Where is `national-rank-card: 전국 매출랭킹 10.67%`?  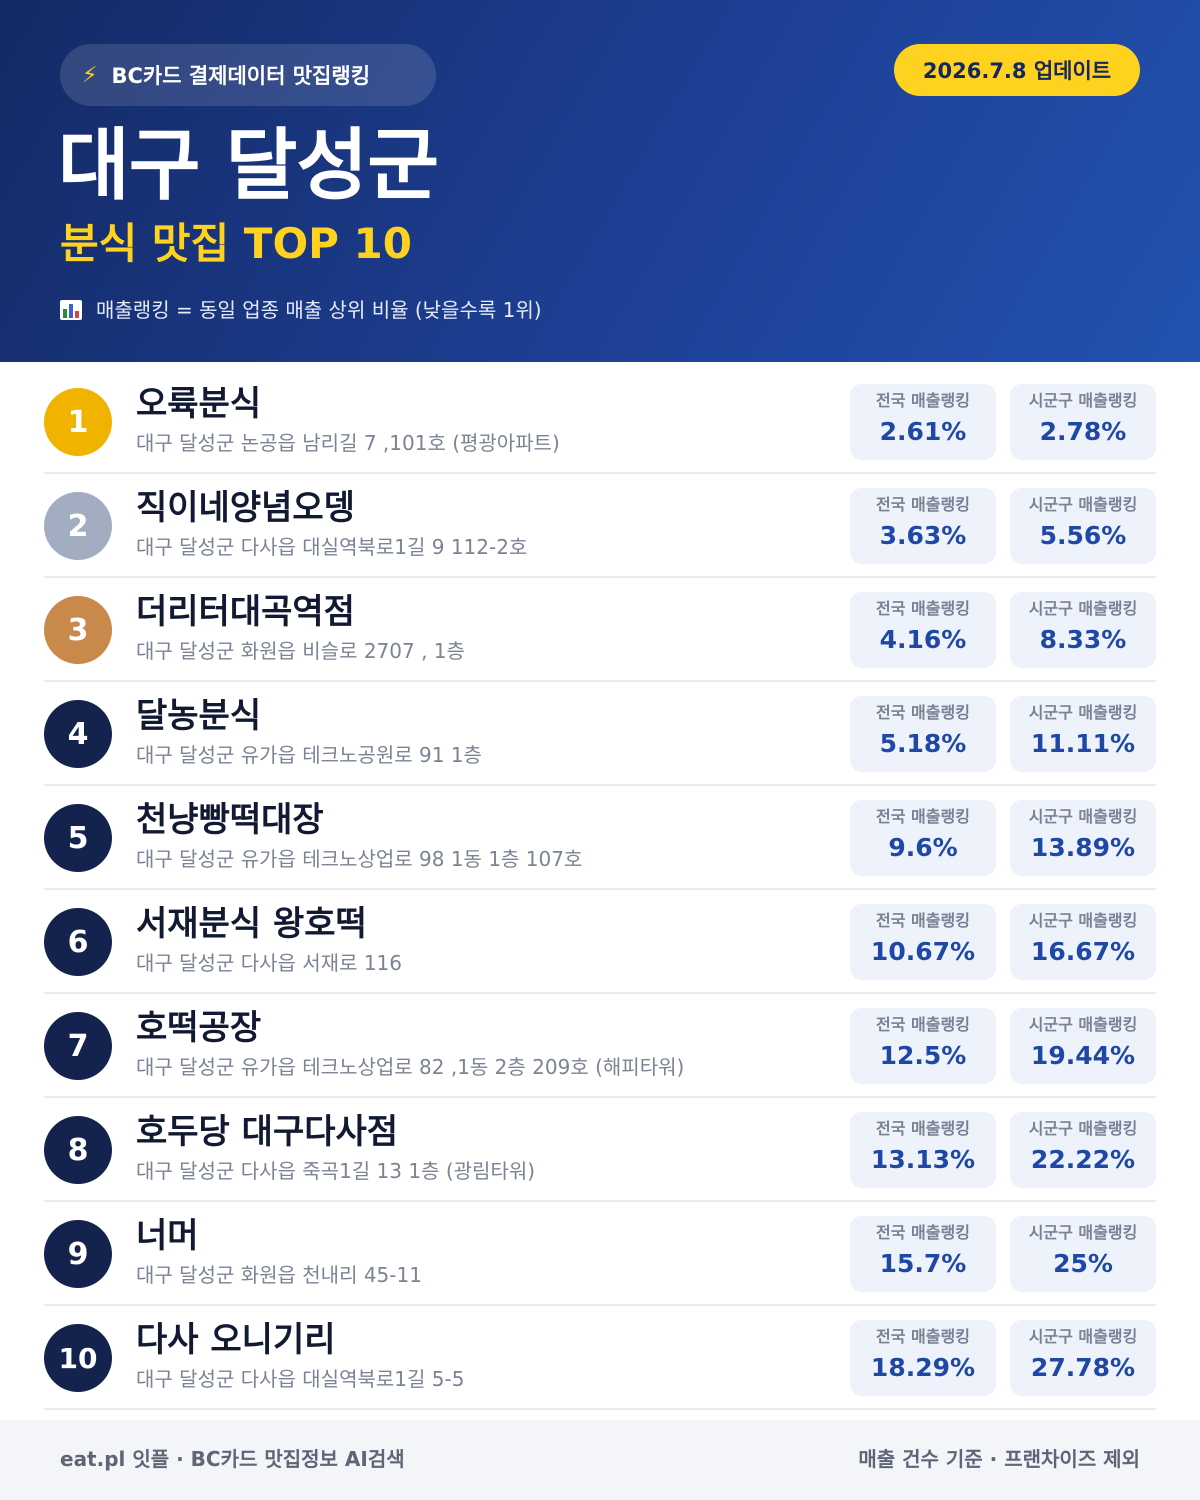 national-rank-card: 전국 매출랭킹 10.67% is located at coordinates (923, 942).